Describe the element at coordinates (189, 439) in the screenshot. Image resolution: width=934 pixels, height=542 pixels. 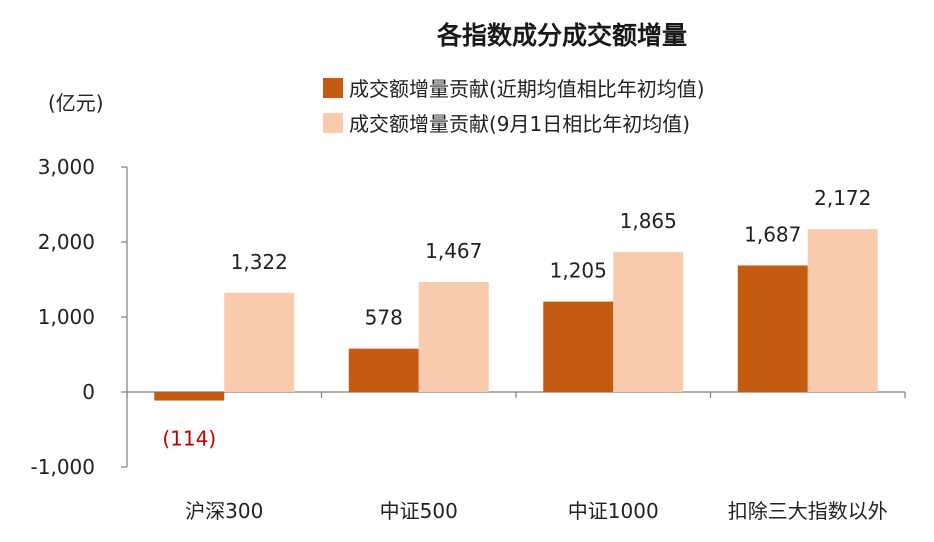
I see `data-label: (114)` at that location.